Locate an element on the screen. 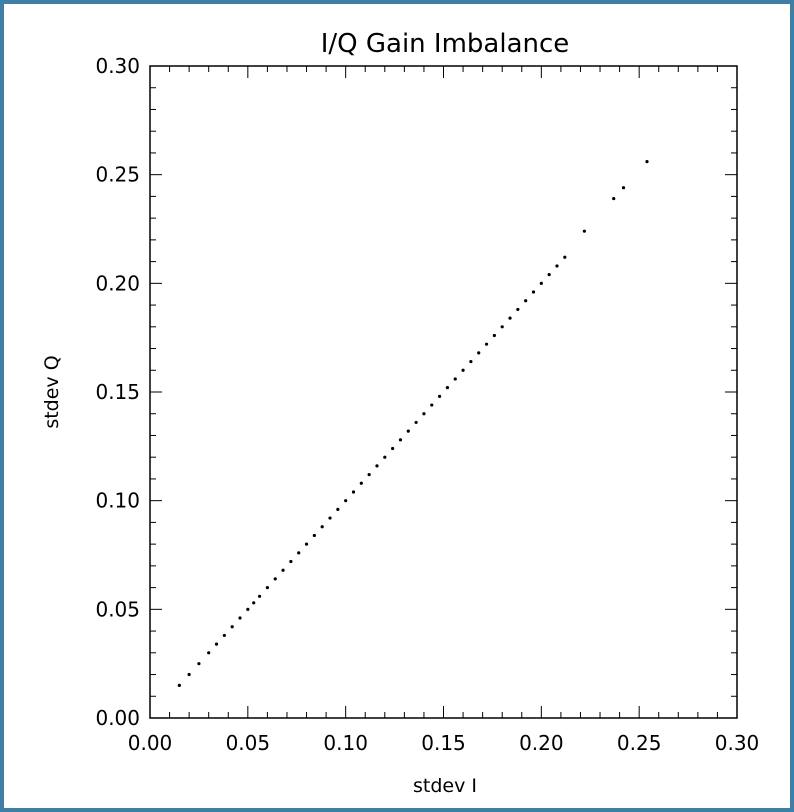  y-tick-label: 0.25 is located at coordinates (117, 175).